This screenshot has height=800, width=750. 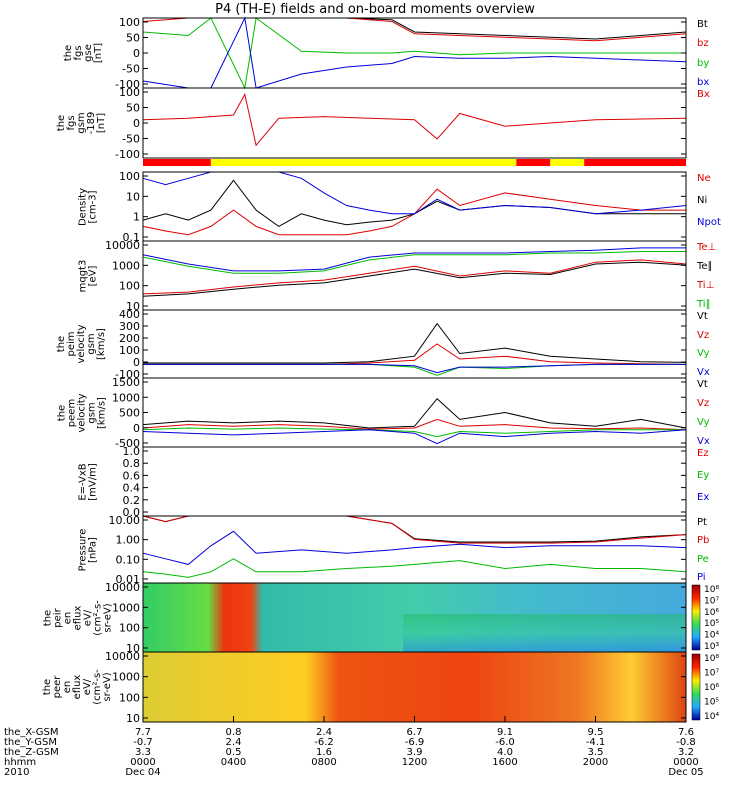 I want to click on ytick-label: 0.01, so click(x=128, y=579).